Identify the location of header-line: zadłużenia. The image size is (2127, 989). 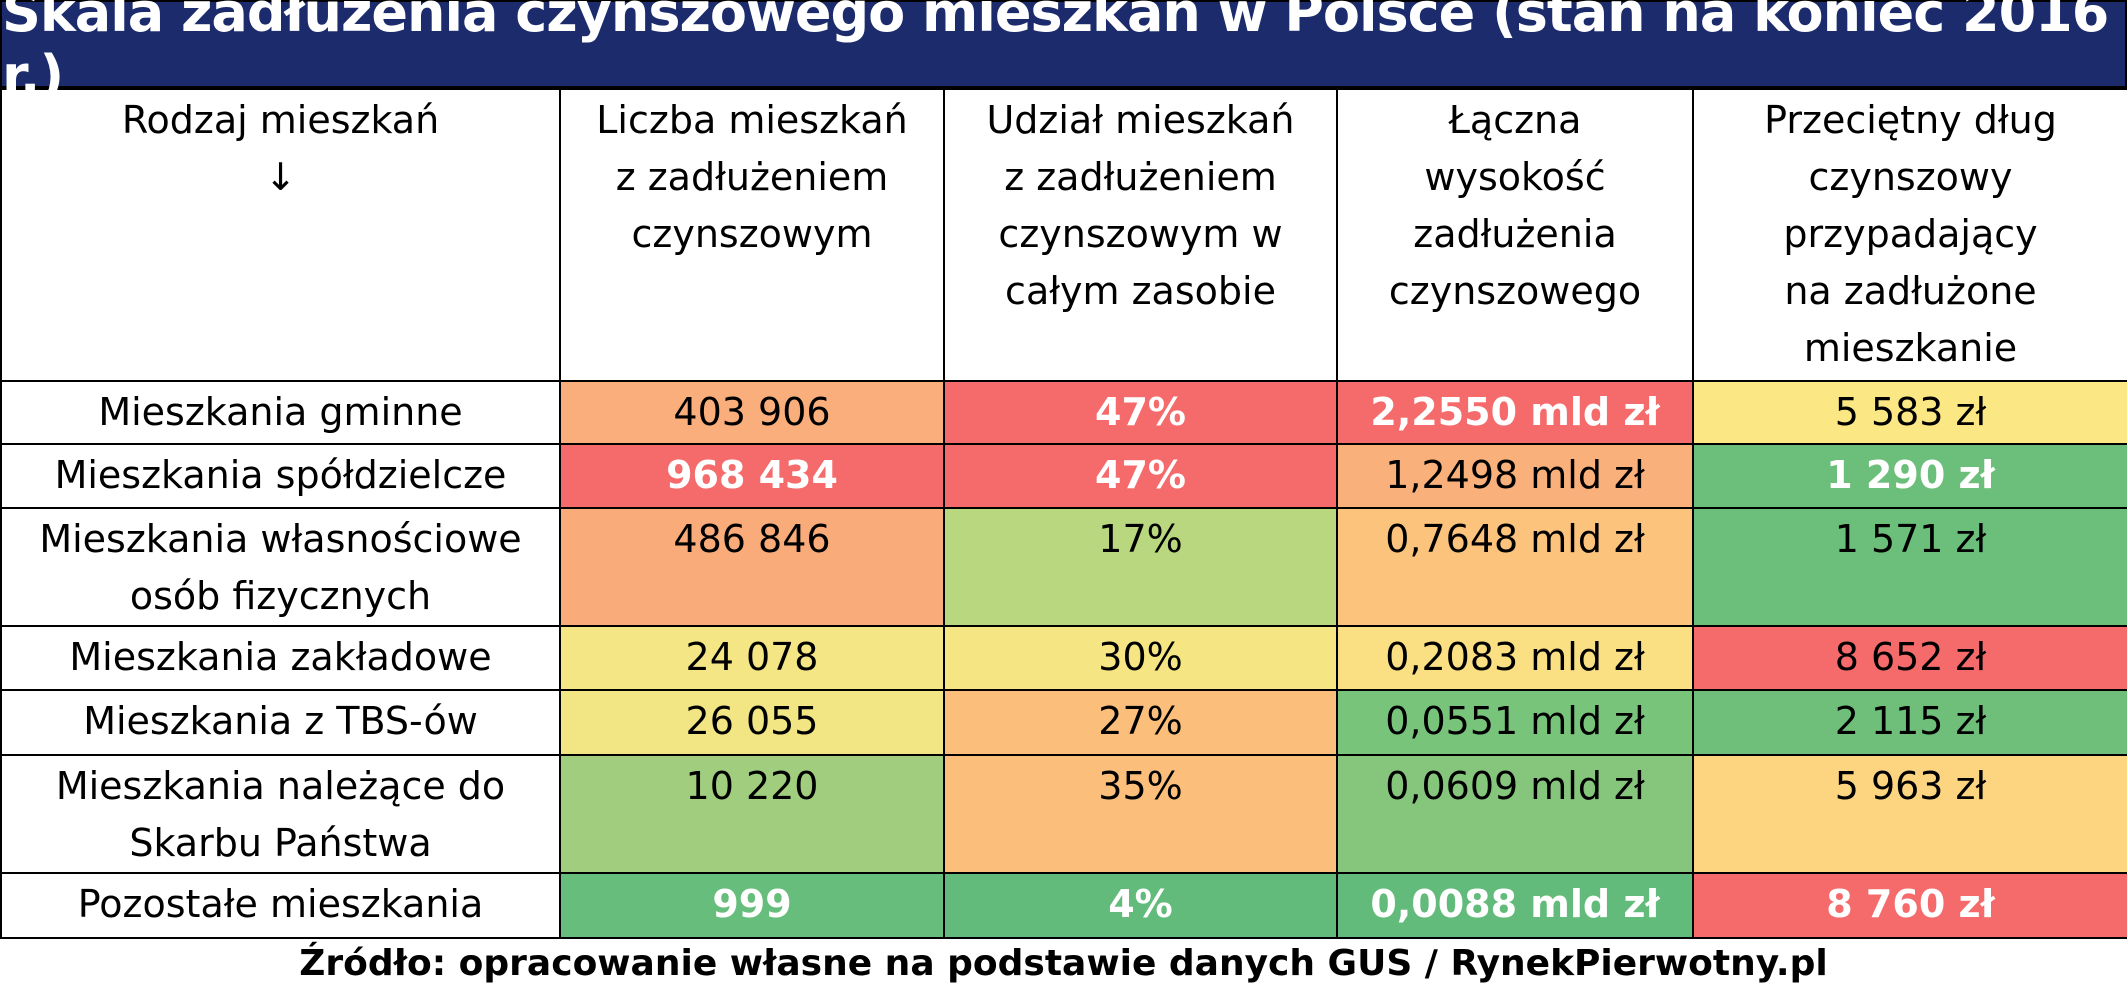
(1515, 234).